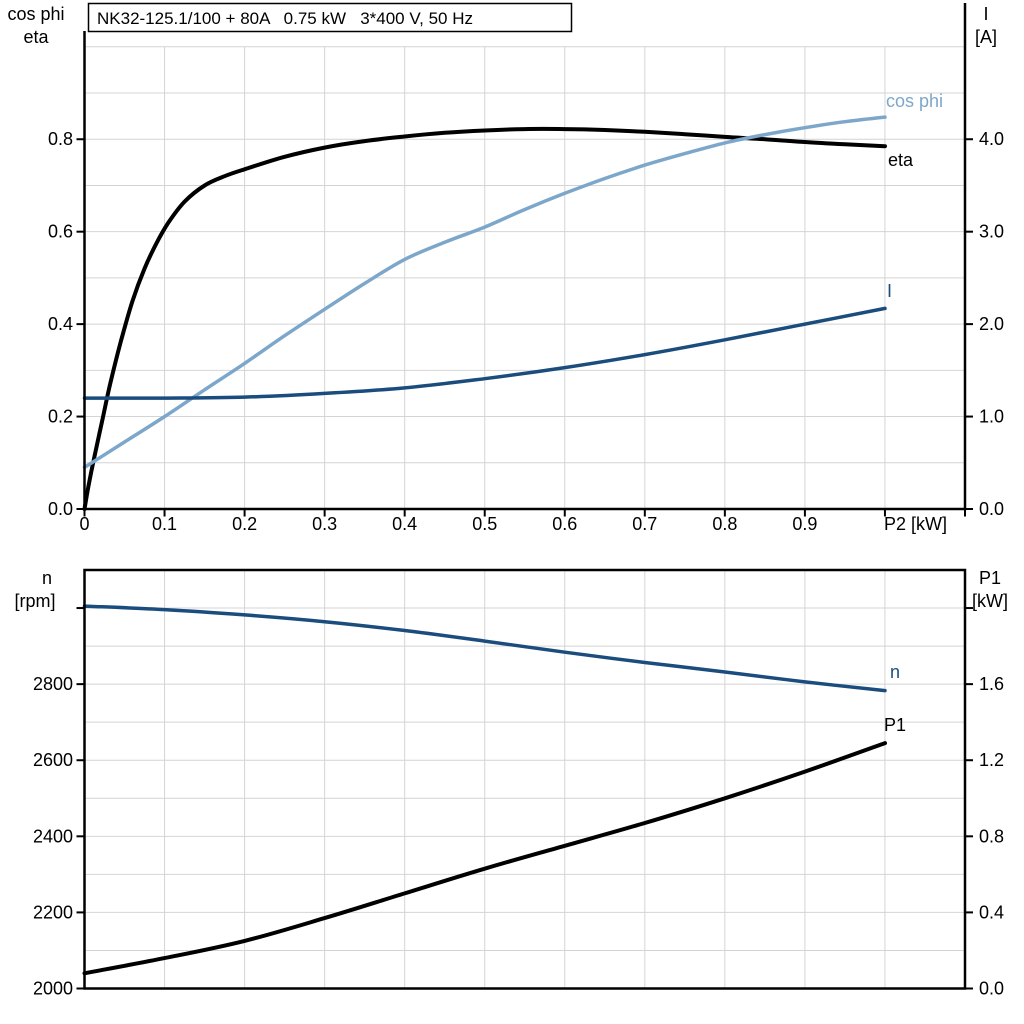 This screenshot has height=1024, width=1024. What do you see at coordinates (991, 912) in the screenshot?
I see `bottom-right-tick-label: 0.4` at bounding box center [991, 912].